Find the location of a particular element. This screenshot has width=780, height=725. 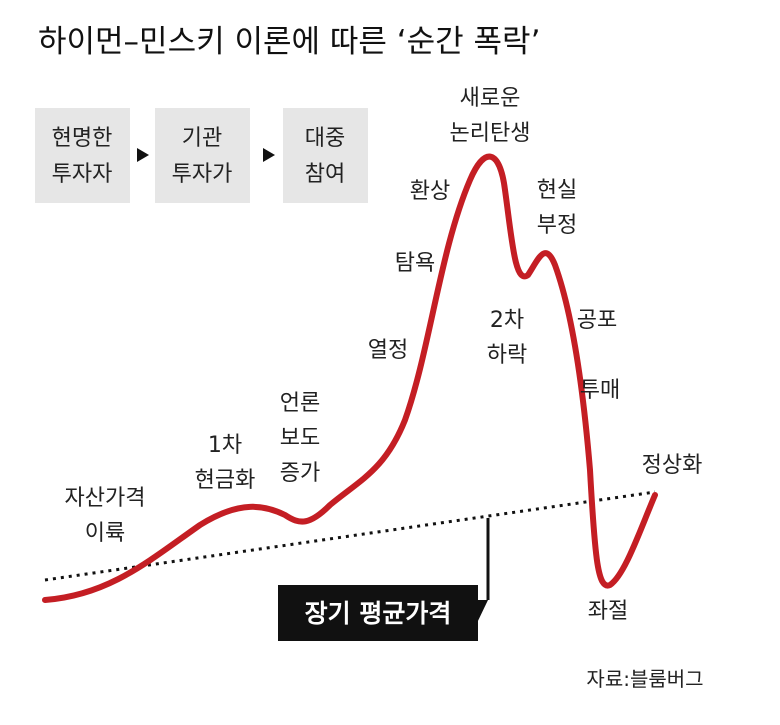

stage-annotation-line: 자산가격 is located at coordinates (105, 498).